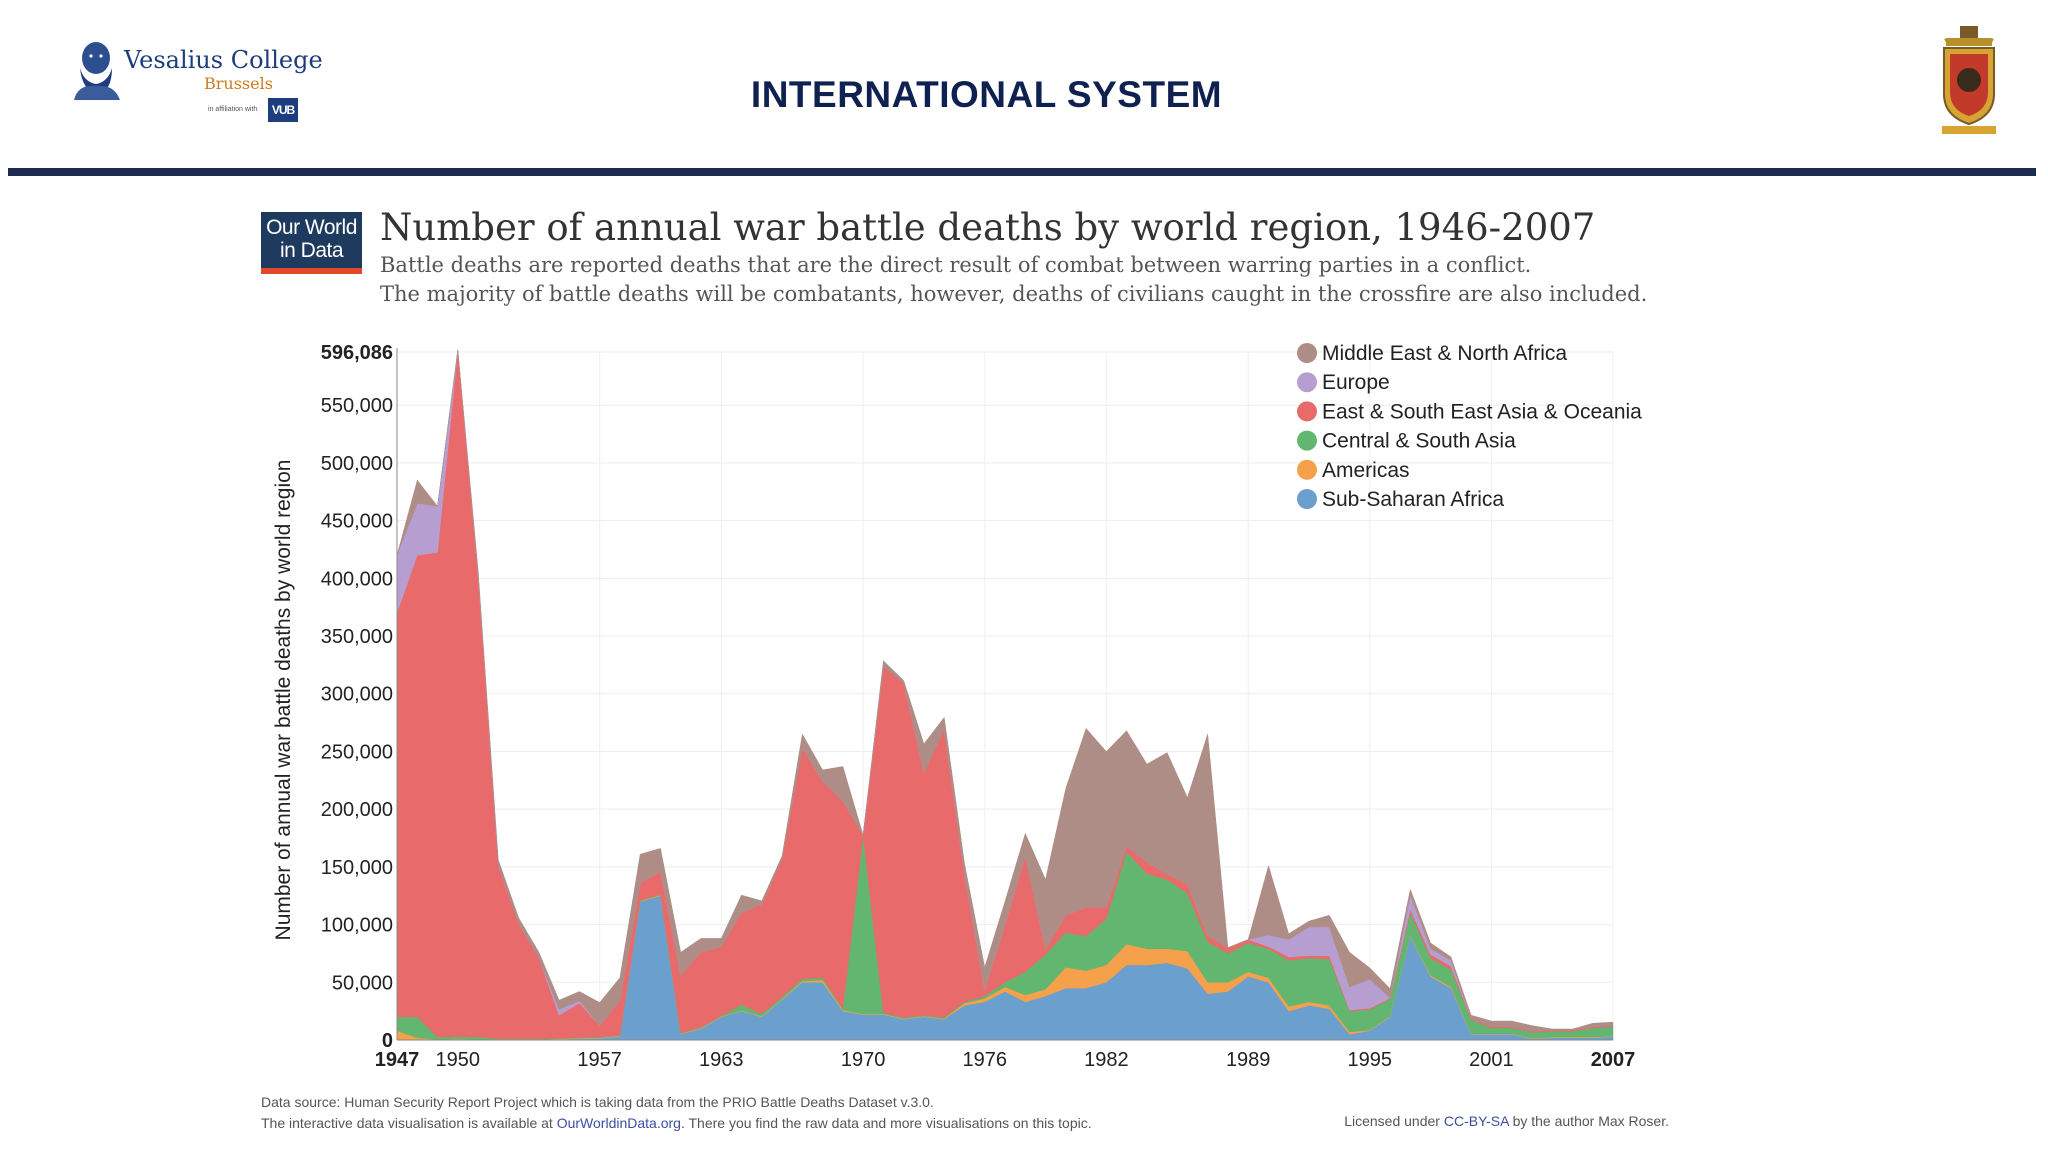  I want to click on y-tick-label: 400,000, so click(357, 579).